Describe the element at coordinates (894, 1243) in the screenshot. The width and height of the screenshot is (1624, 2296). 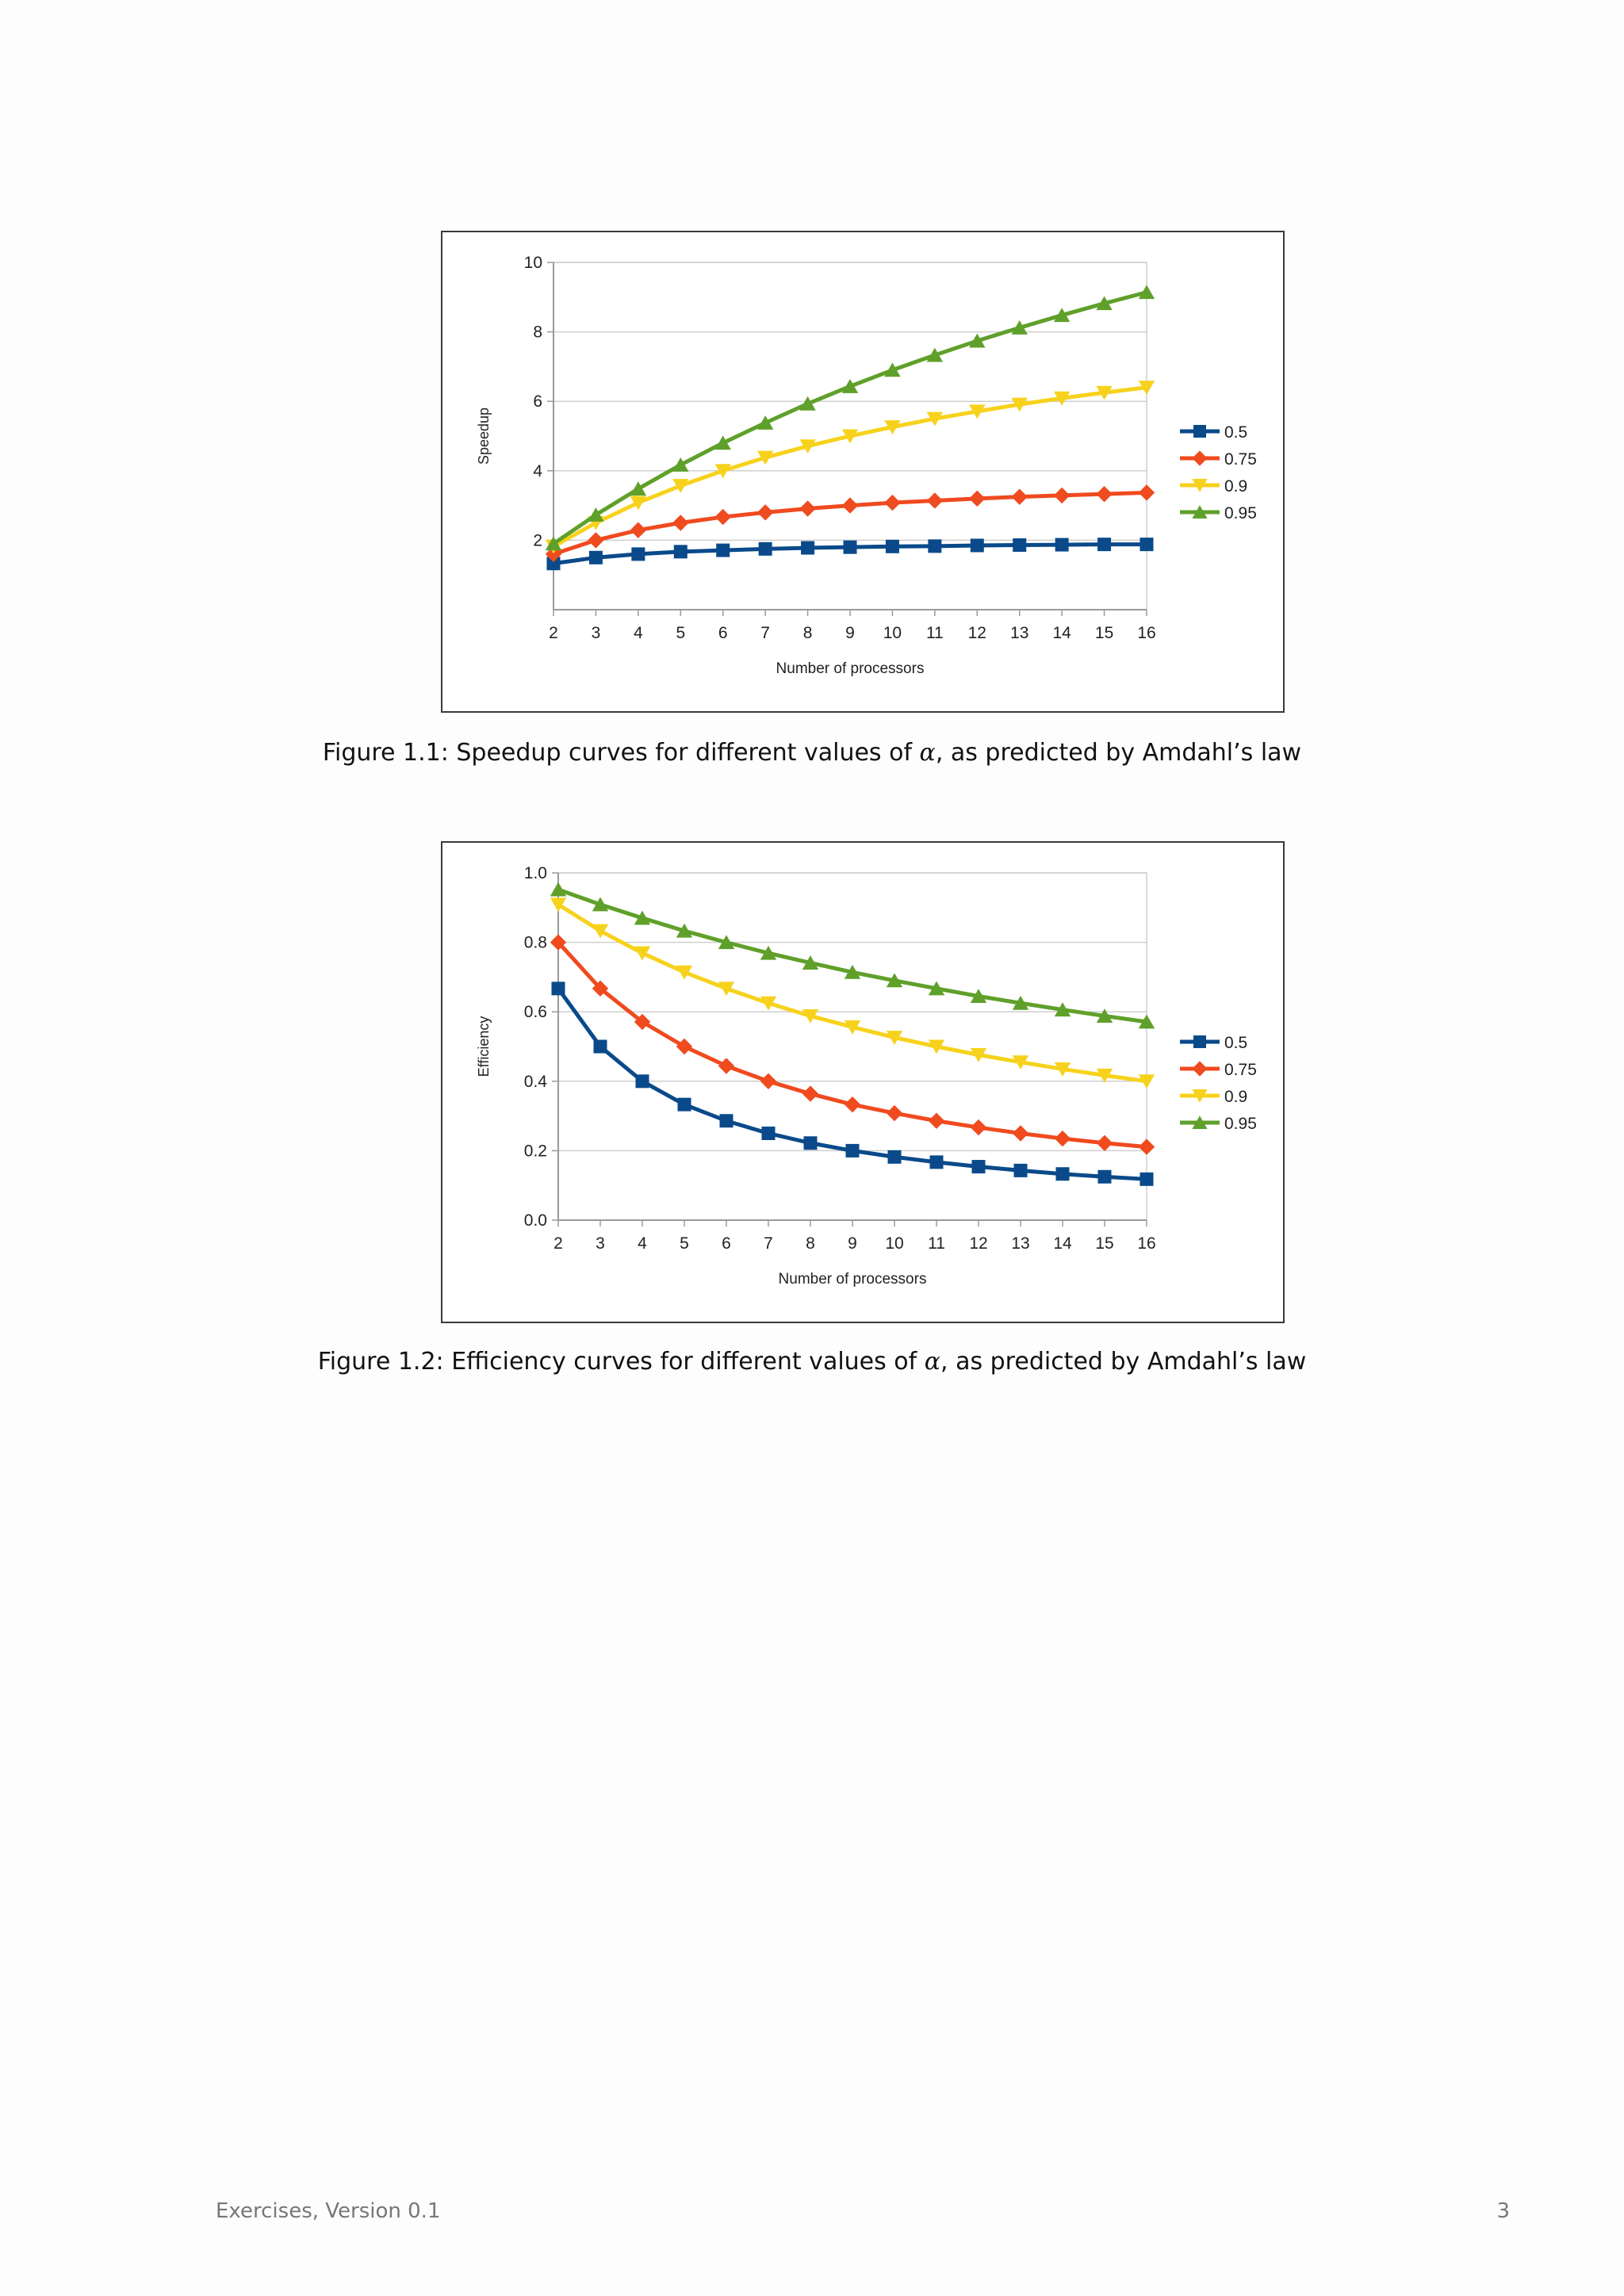
I see `chart2-x-tick-label: 10` at that location.